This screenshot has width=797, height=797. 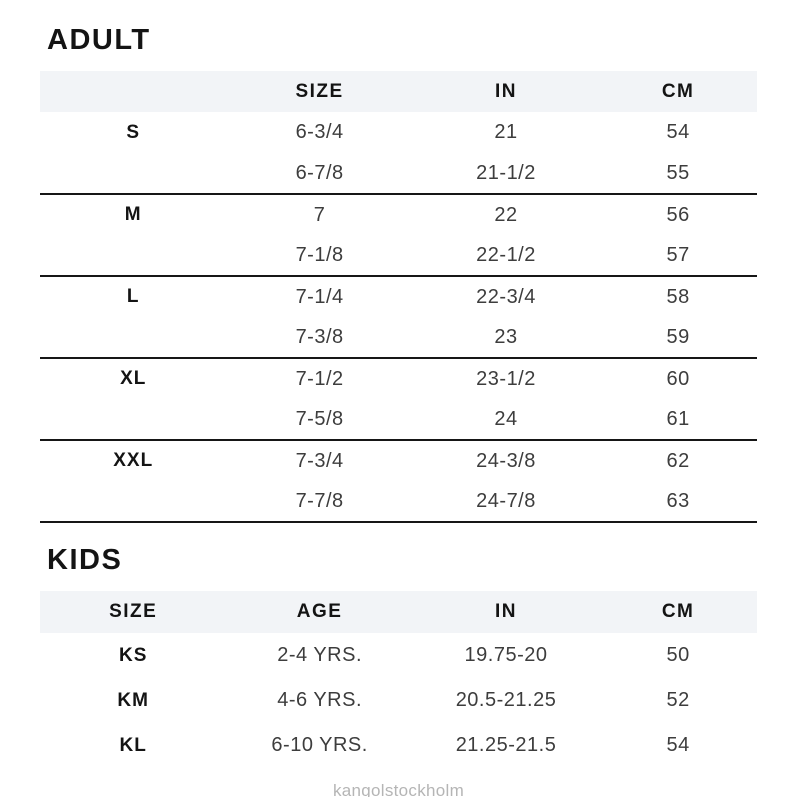 What do you see at coordinates (506, 655) in the screenshot?
I see `cell-in: 19.75-20` at bounding box center [506, 655].